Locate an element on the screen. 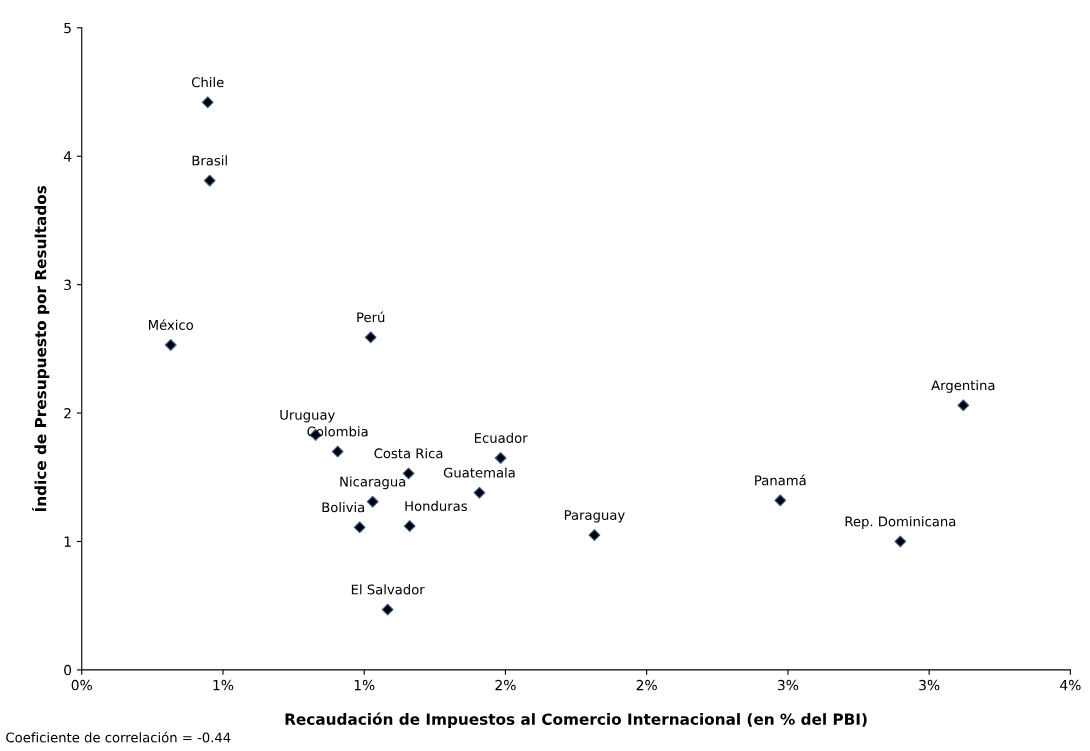 This screenshot has width=1090, height=751. annotation: Paraguay is located at coordinates (594, 516).